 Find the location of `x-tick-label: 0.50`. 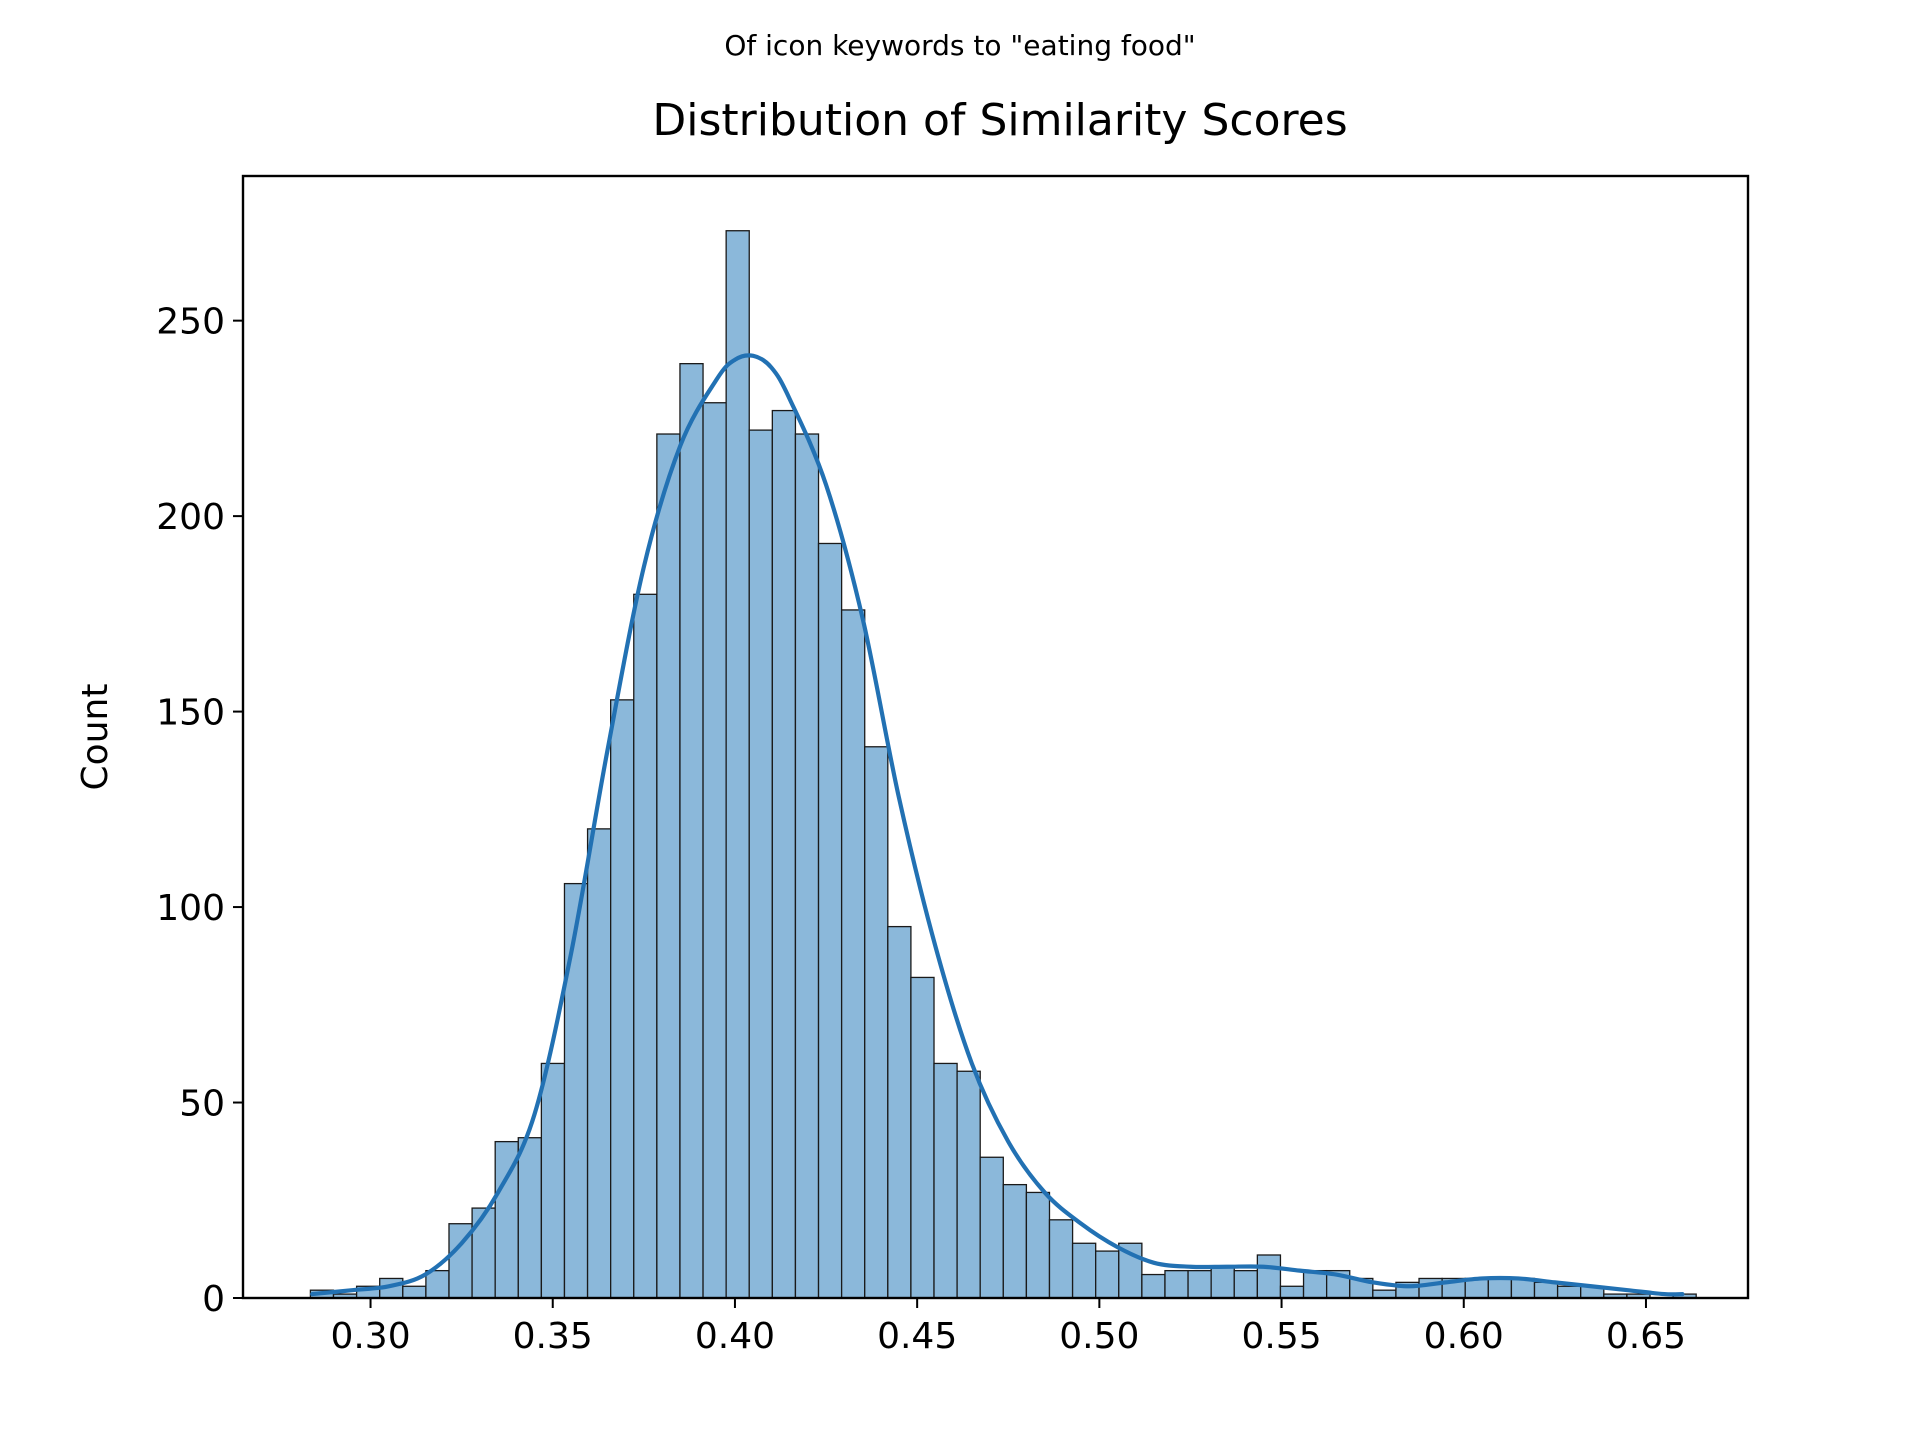

x-tick-label: 0.50 is located at coordinates (1099, 1336).